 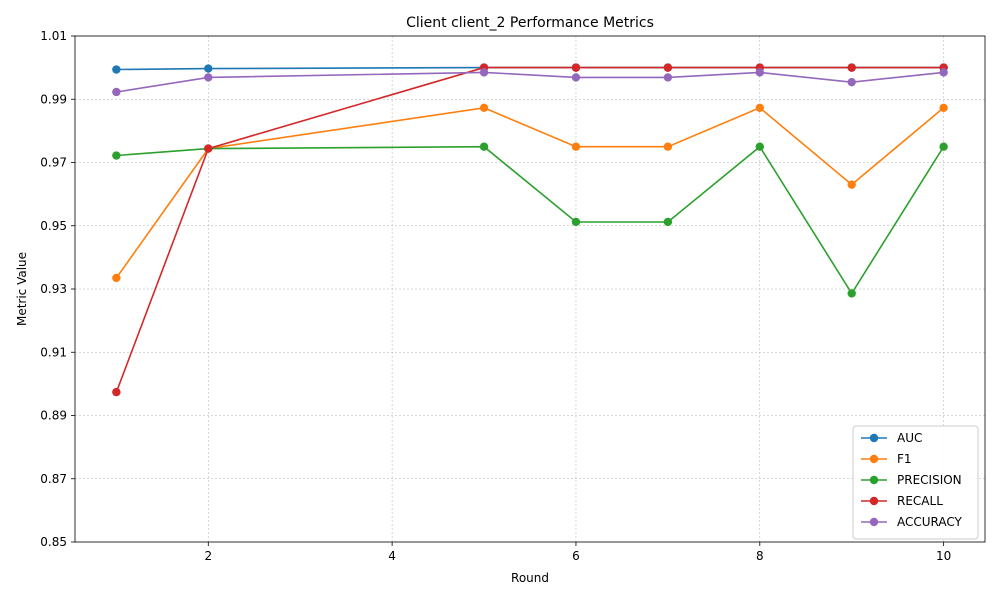 What do you see at coordinates (53, 479) in the screenshot?
I see `y-tick-label: 0.87` at bounding box center [53, 479].